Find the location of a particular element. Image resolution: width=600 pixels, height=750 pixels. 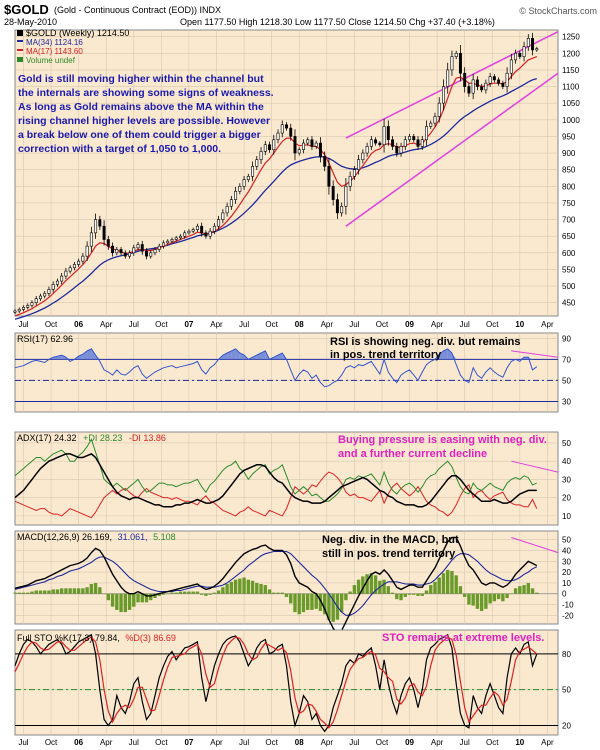

y-tick-label: 80 is located at coordinates (566, 654).